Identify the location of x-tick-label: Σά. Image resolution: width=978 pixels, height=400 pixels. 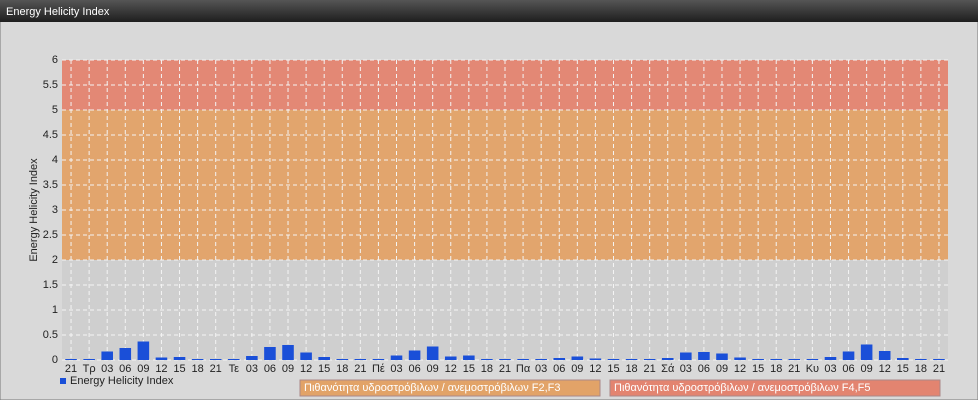
(668, 369).